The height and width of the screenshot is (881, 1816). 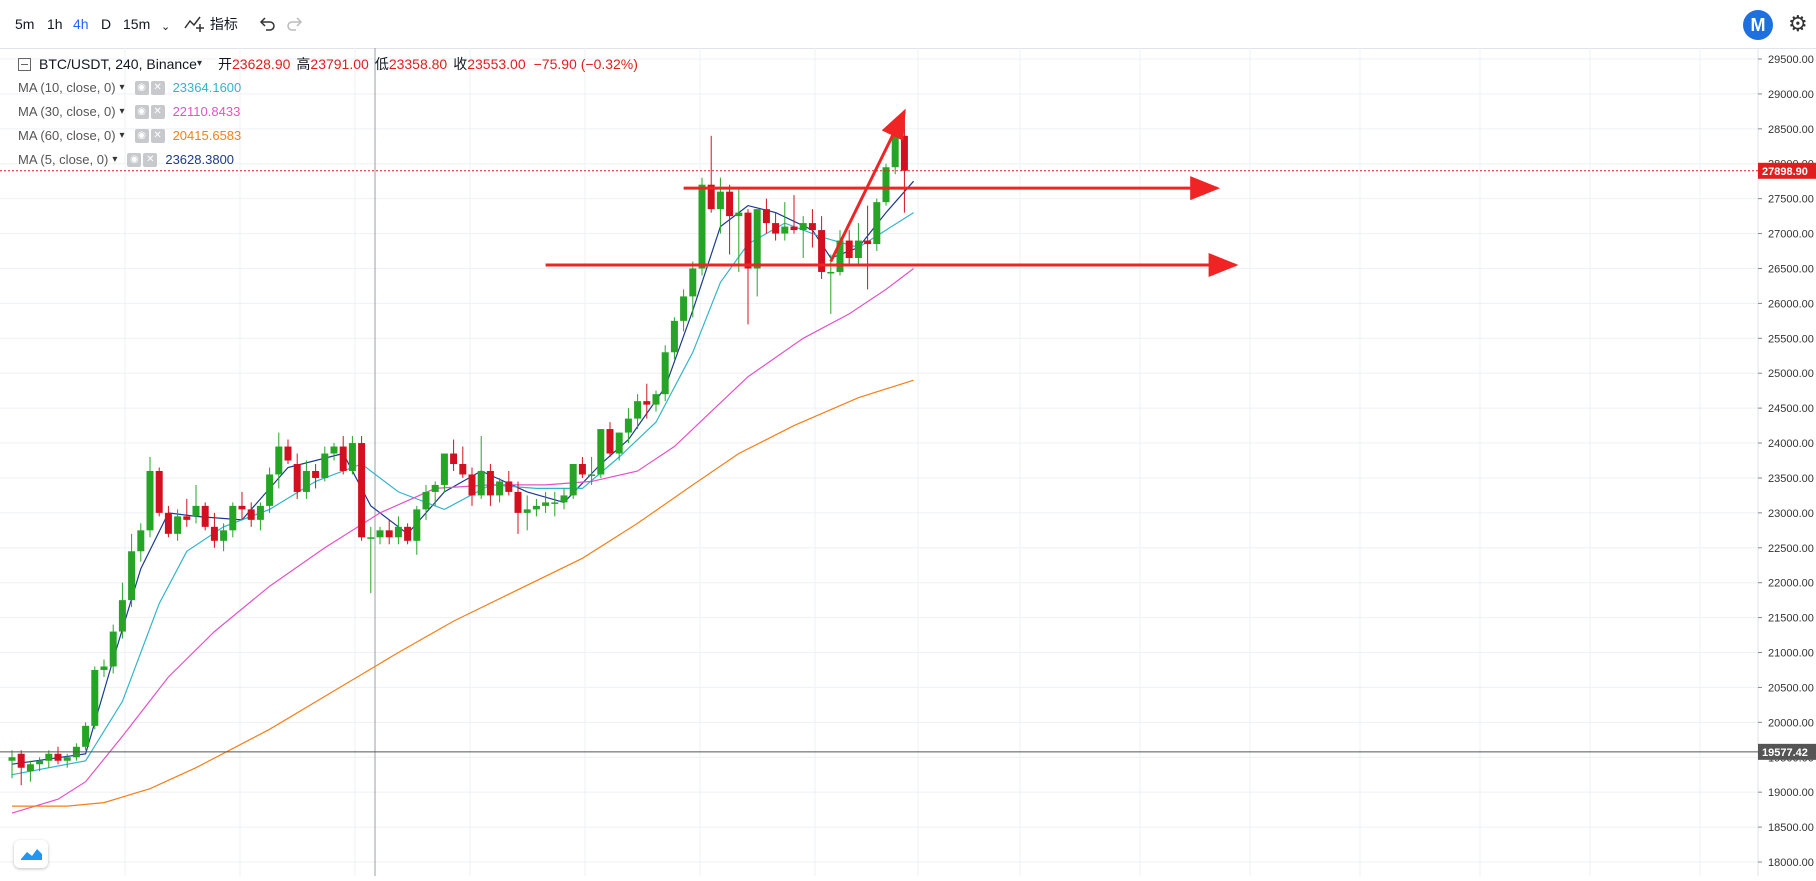 I want to click on price-axis-label: 23500.00, so click(x=1791, y=479).